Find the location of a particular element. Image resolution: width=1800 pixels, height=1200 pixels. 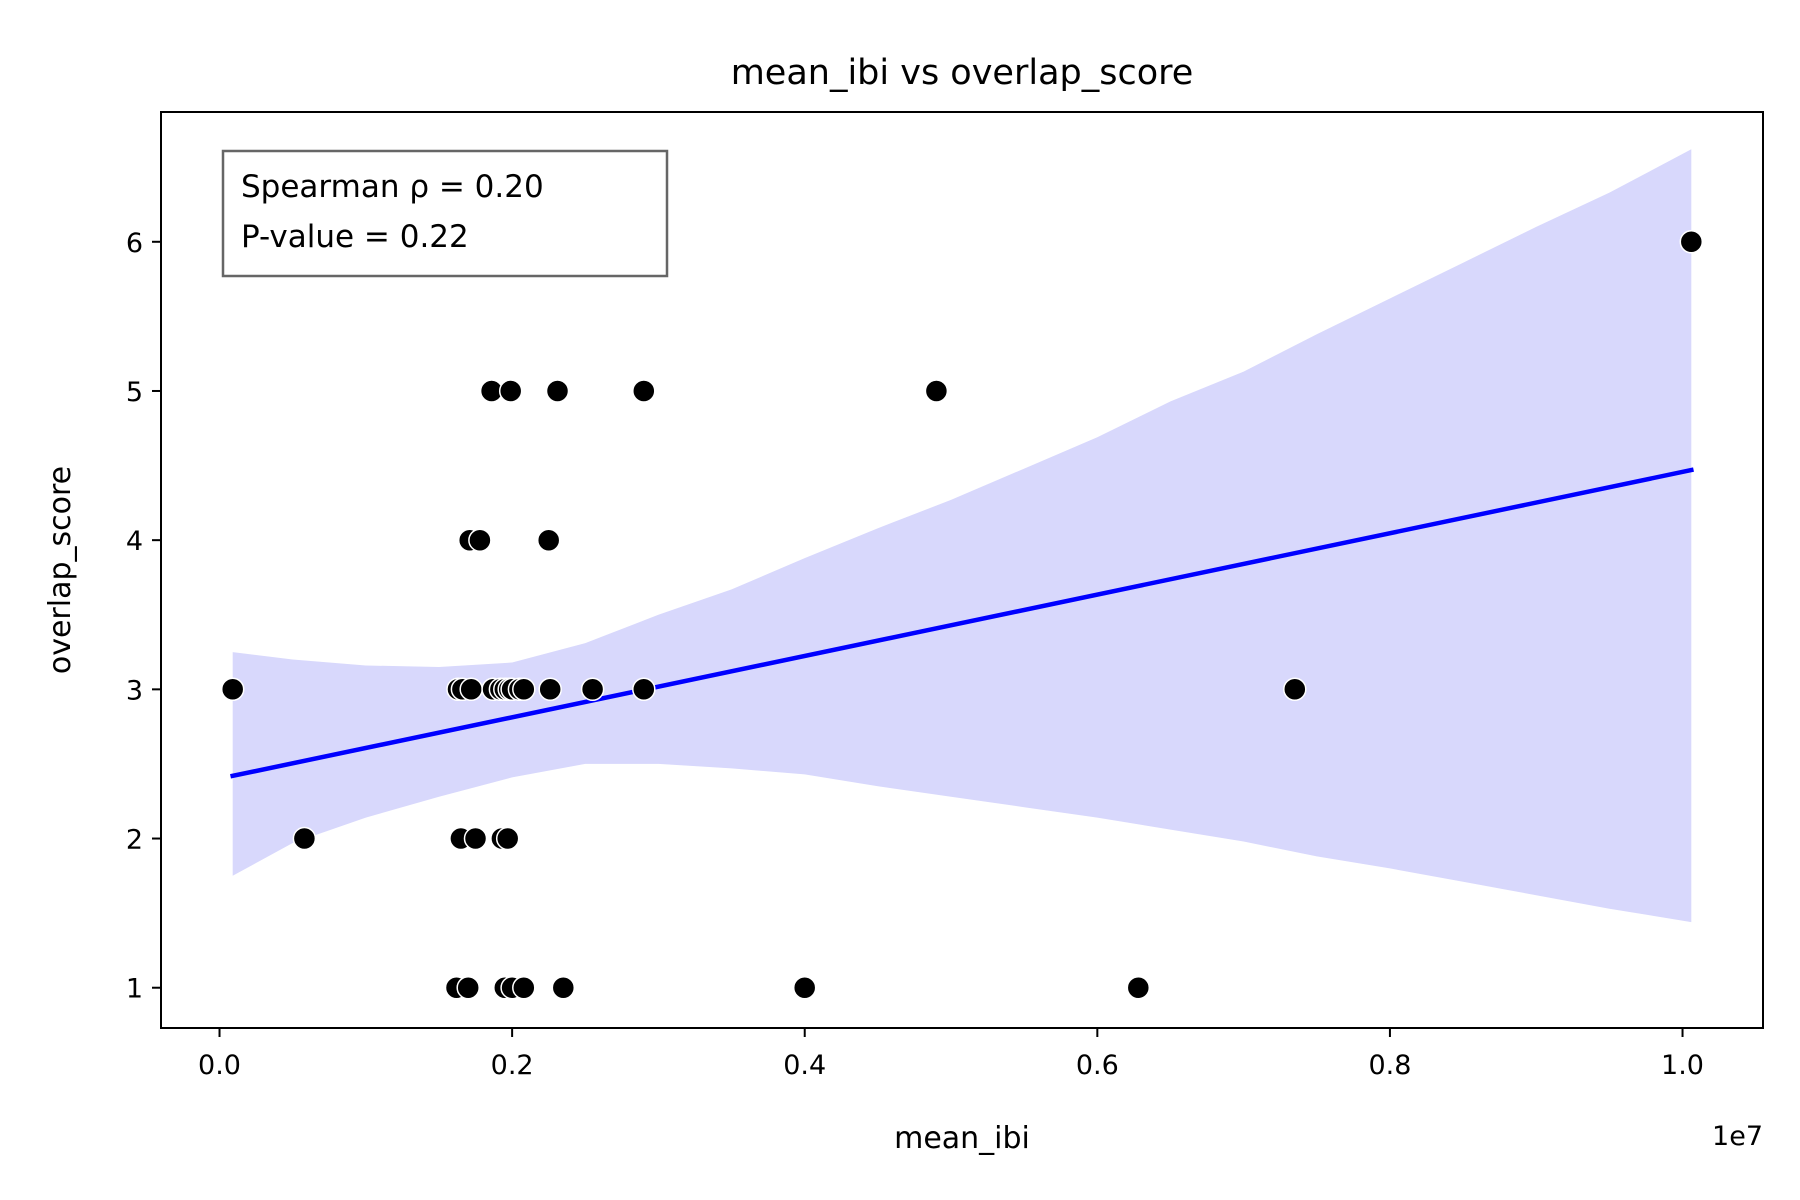

y-tick-label: 1 is located at coordinates (134, 989).